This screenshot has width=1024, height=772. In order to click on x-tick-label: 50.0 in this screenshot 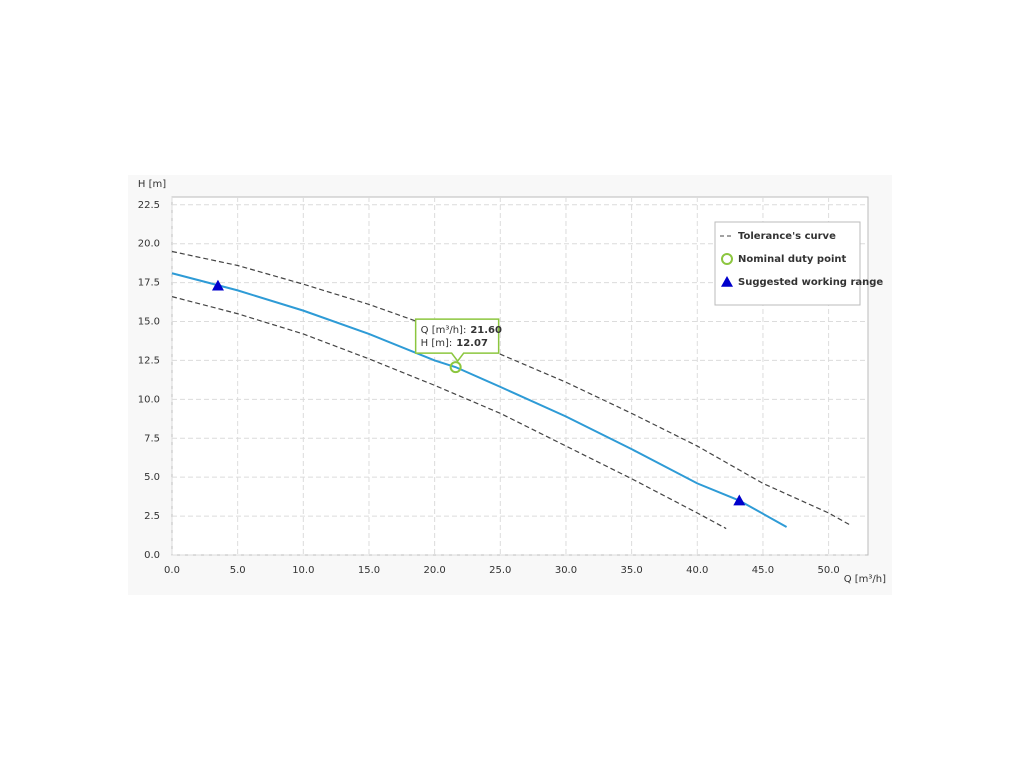, I will do `click(828, 570)`.